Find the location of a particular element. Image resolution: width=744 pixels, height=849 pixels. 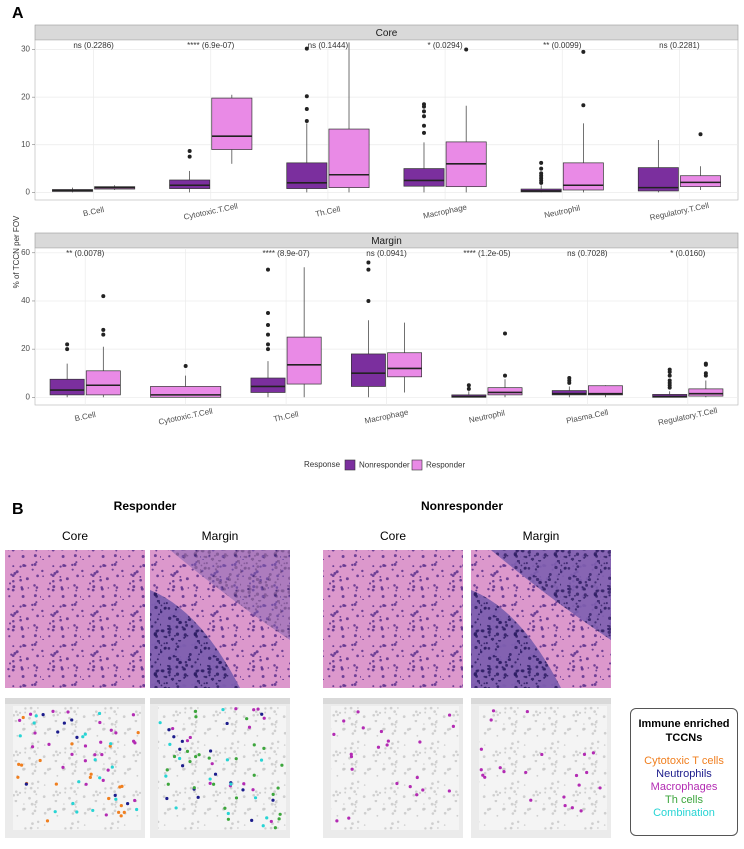

legend-title: Immune enriched TCCNs is located at coordinates (684, 731).